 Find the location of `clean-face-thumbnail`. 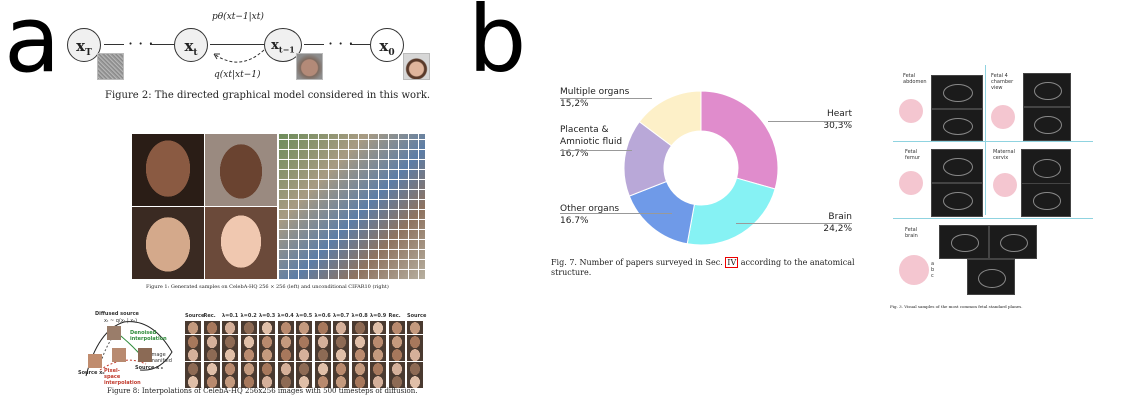

clean-face-thumbnail is located at coordinates (416, 66).